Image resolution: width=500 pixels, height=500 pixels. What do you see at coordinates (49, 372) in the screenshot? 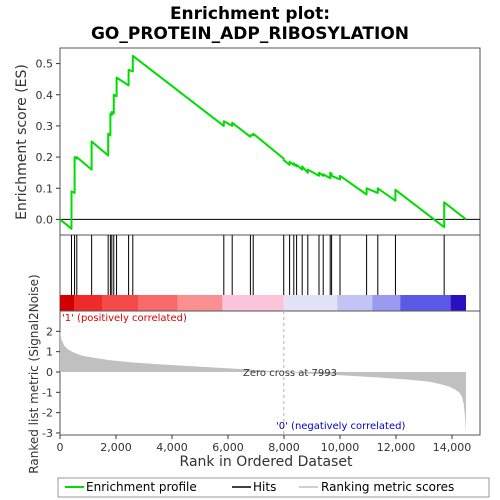
I see `metric-y-tick-label: 0` at bounding box center [49, 372].